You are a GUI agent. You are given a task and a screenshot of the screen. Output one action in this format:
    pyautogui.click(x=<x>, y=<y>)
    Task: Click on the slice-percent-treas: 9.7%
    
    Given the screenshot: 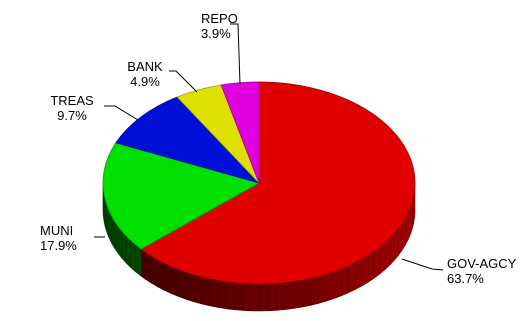 What is the action you would take?
    pyautogui.click(x=72, y=115)
    